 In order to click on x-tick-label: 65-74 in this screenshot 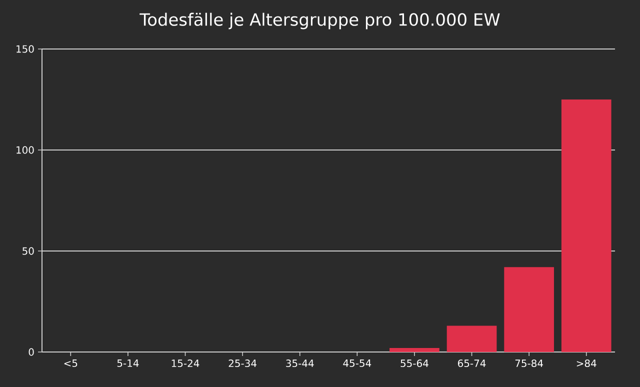, I will do `click(472, 364)`.